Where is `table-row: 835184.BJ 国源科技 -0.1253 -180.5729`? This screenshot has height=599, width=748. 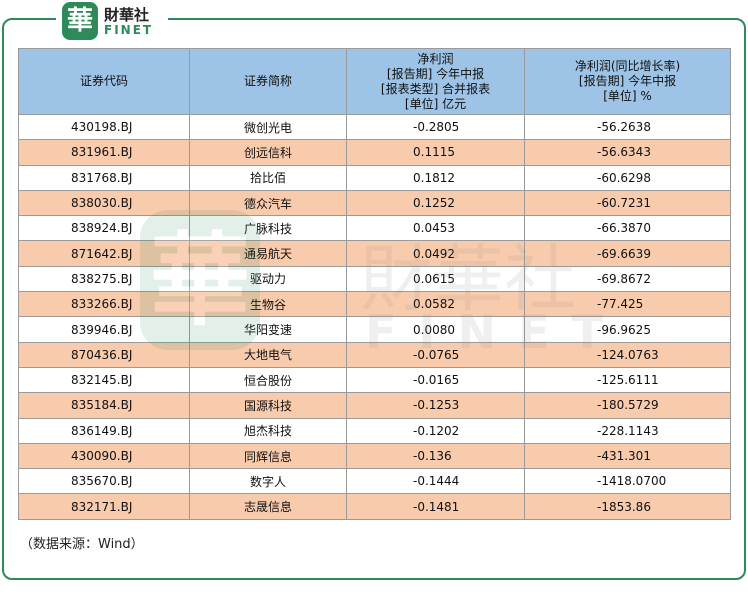
table-row: 835184.BJ 国源科技 -0.1253 -180.5729 is located at coordinates (374, 405).